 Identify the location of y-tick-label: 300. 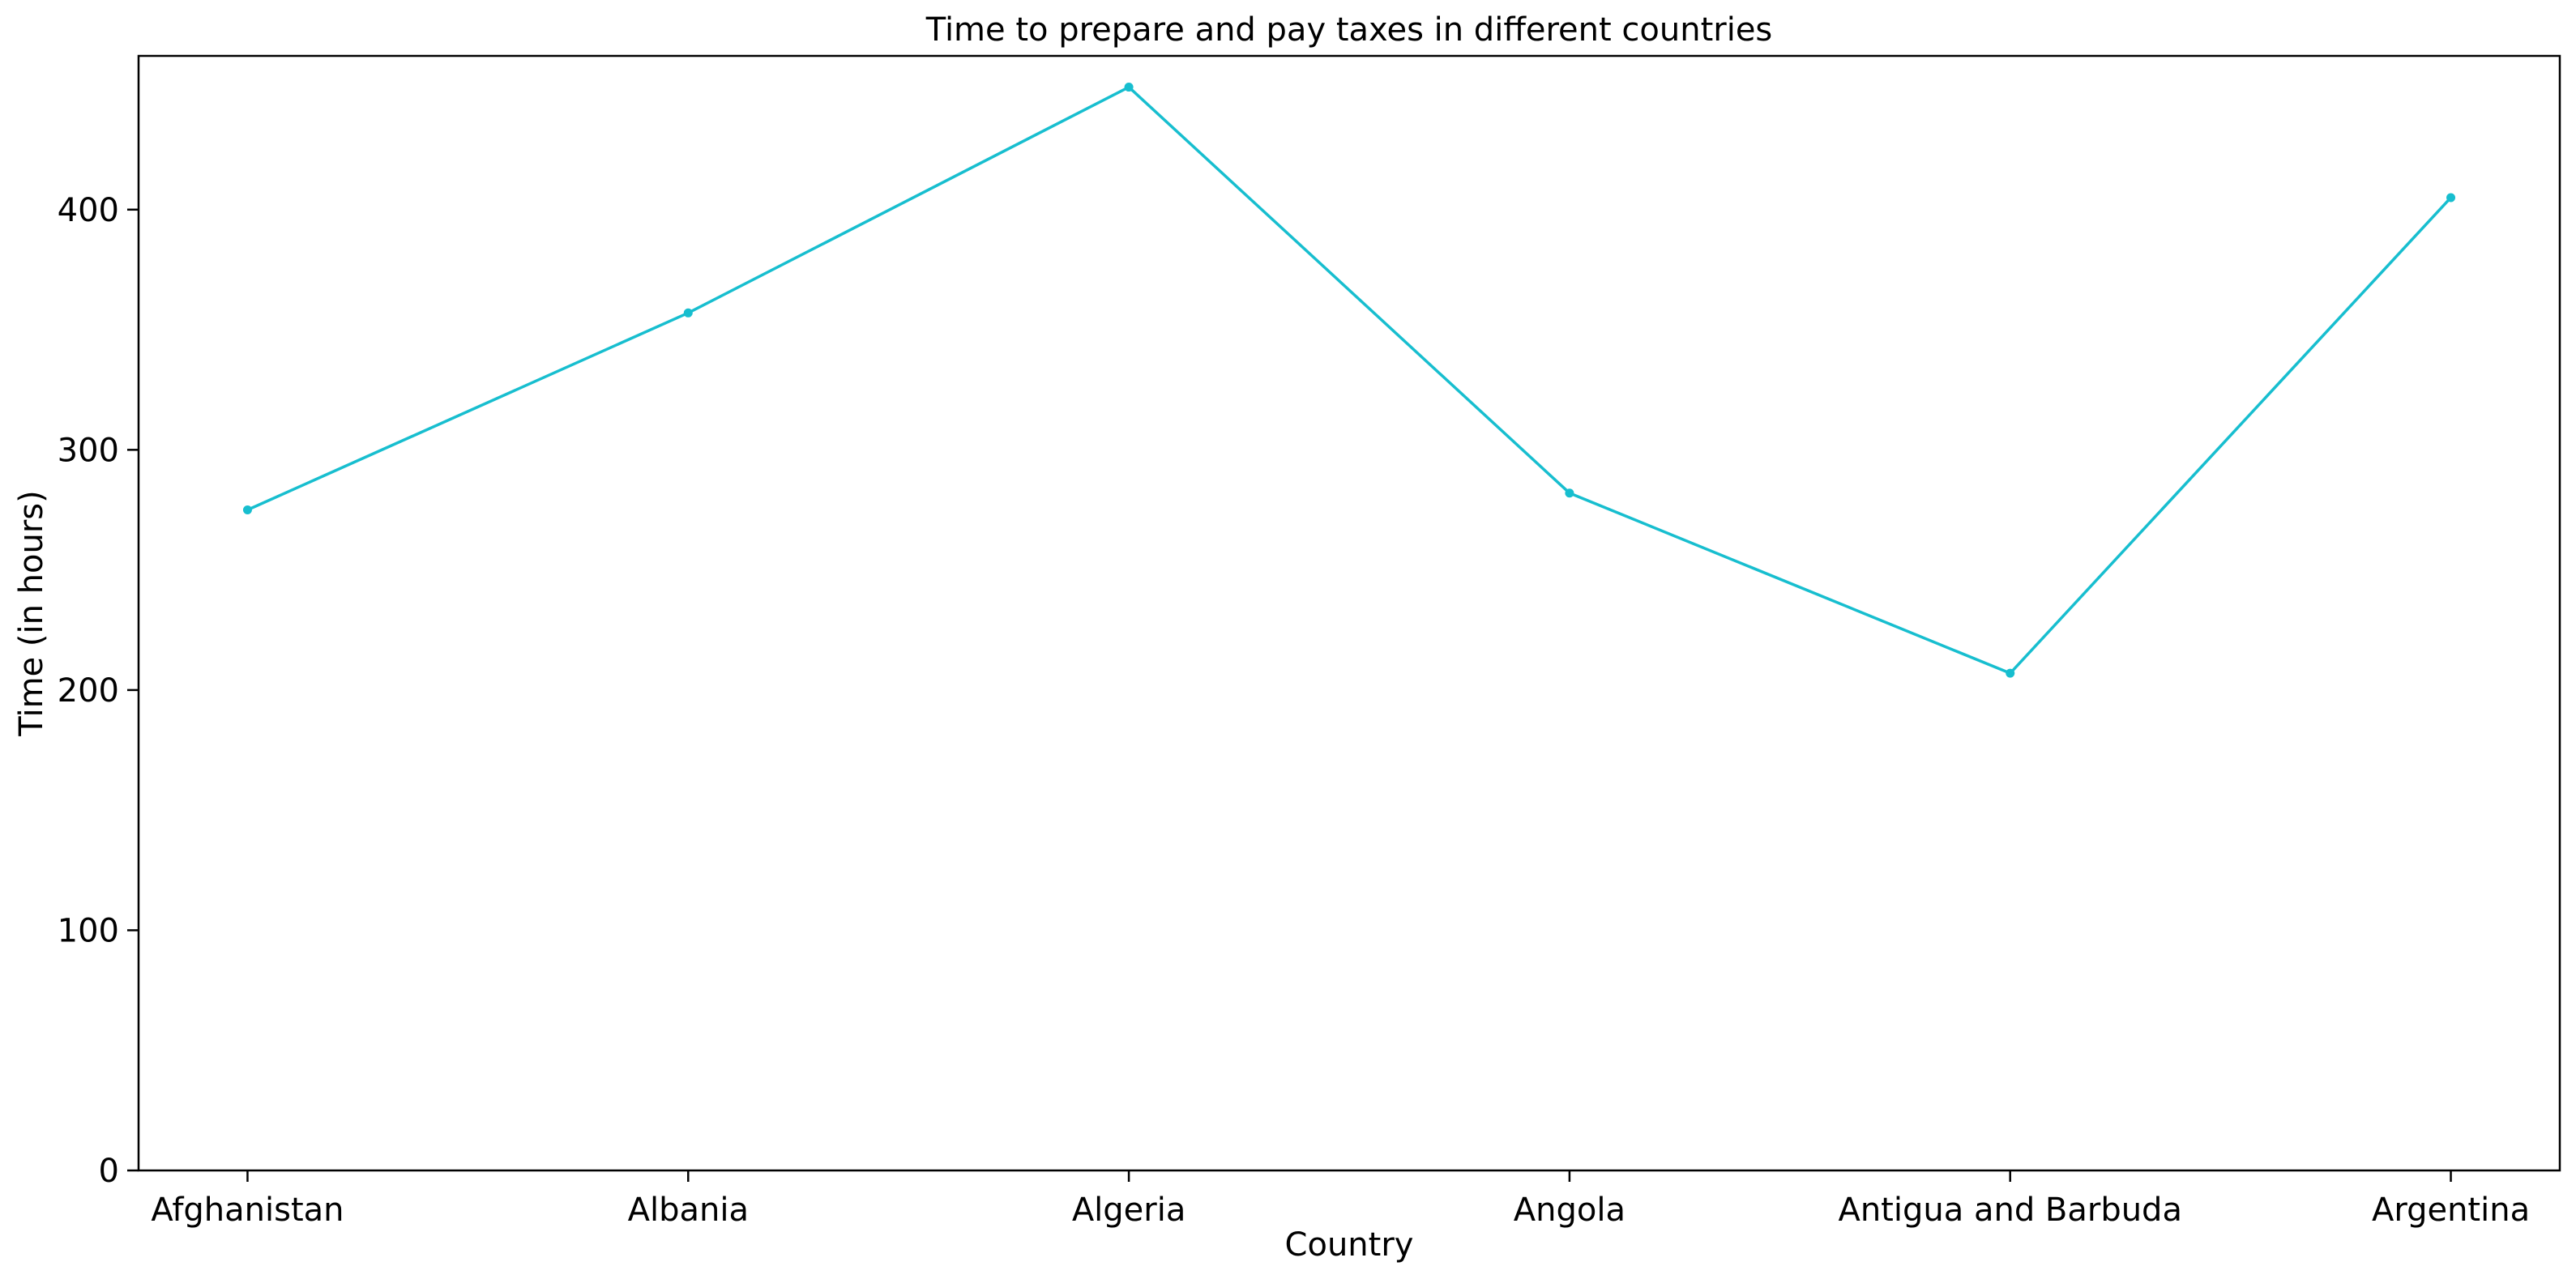
(88, 450).